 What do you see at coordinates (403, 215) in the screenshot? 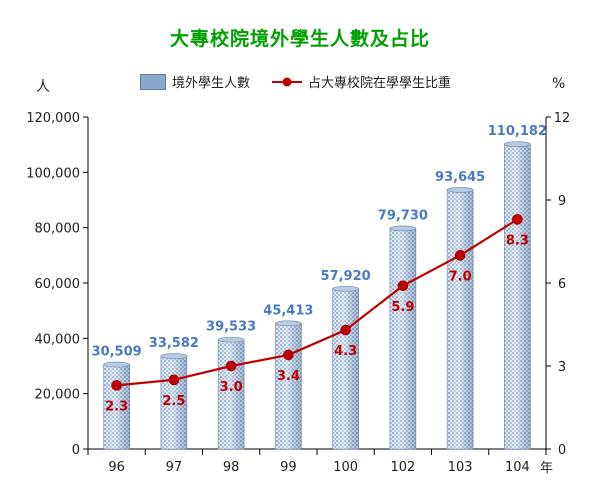
I see `bar-value-label: 79,730` at bounding box center [403, 215].